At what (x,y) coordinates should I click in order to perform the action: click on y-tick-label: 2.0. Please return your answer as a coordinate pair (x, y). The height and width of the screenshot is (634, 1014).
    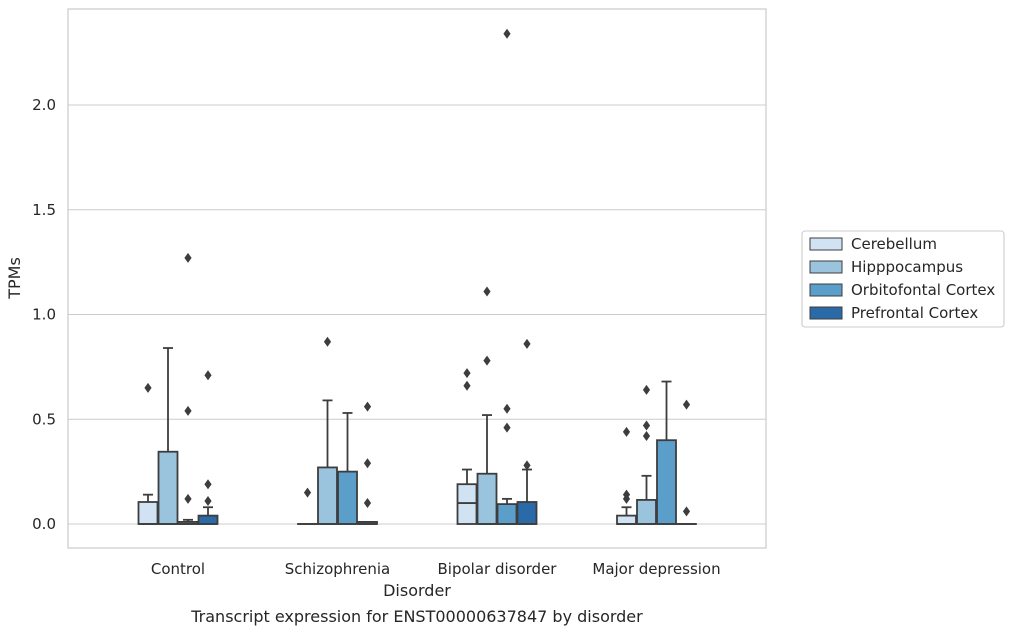
    Looking at the image, I should click on (44, 105).